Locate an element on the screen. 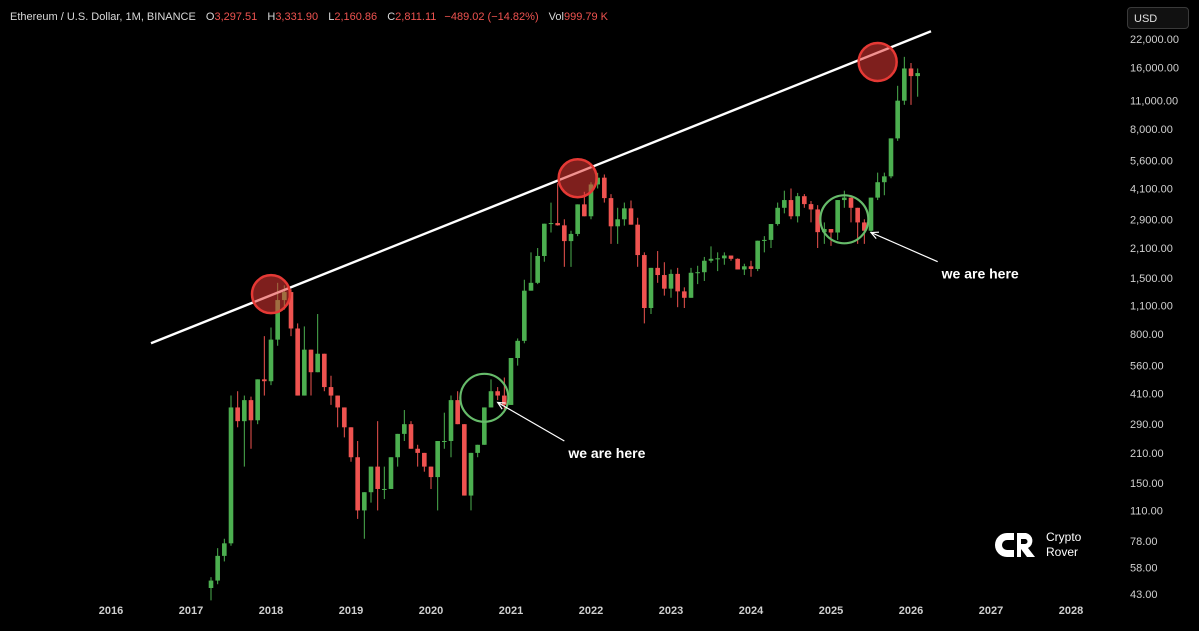 The height and width of the screenshot is (631, 1199). low-label: L is located at coordinates (331, 17).